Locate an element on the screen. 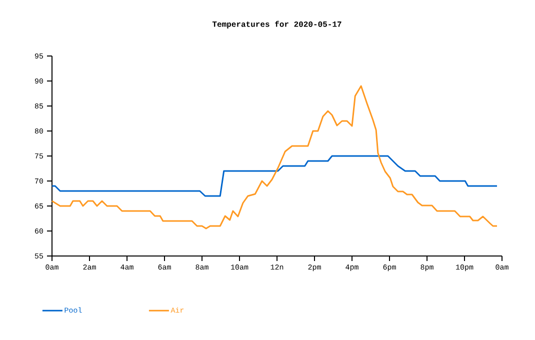  line-series is located at coordinates (274, 176).